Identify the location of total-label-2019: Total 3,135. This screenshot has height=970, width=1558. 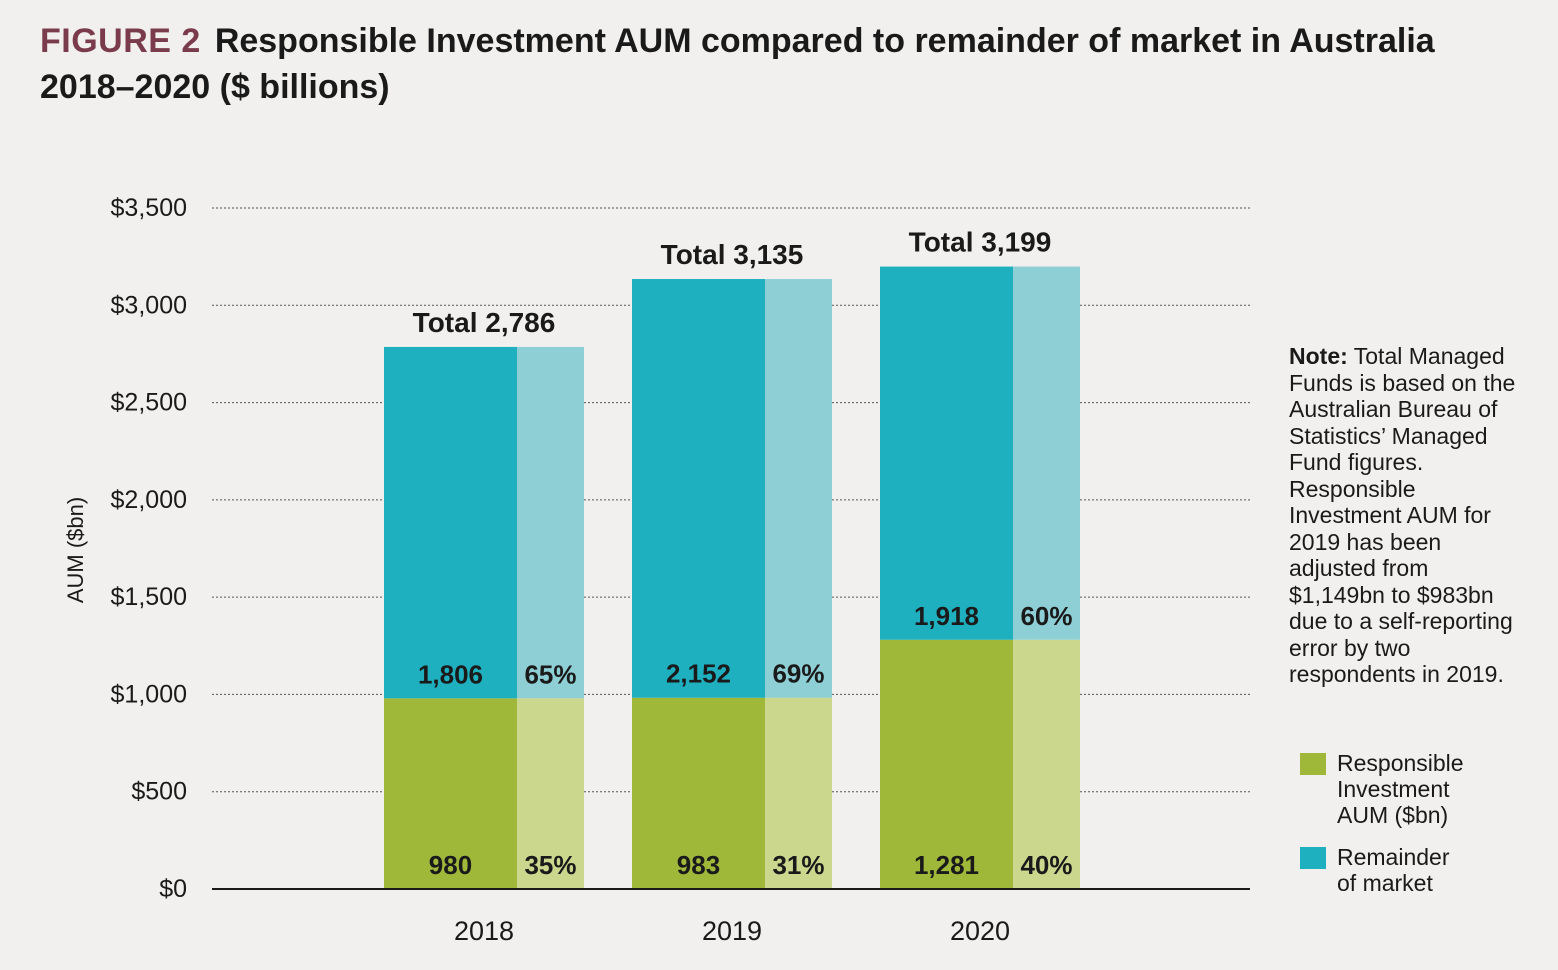
(732, 254).